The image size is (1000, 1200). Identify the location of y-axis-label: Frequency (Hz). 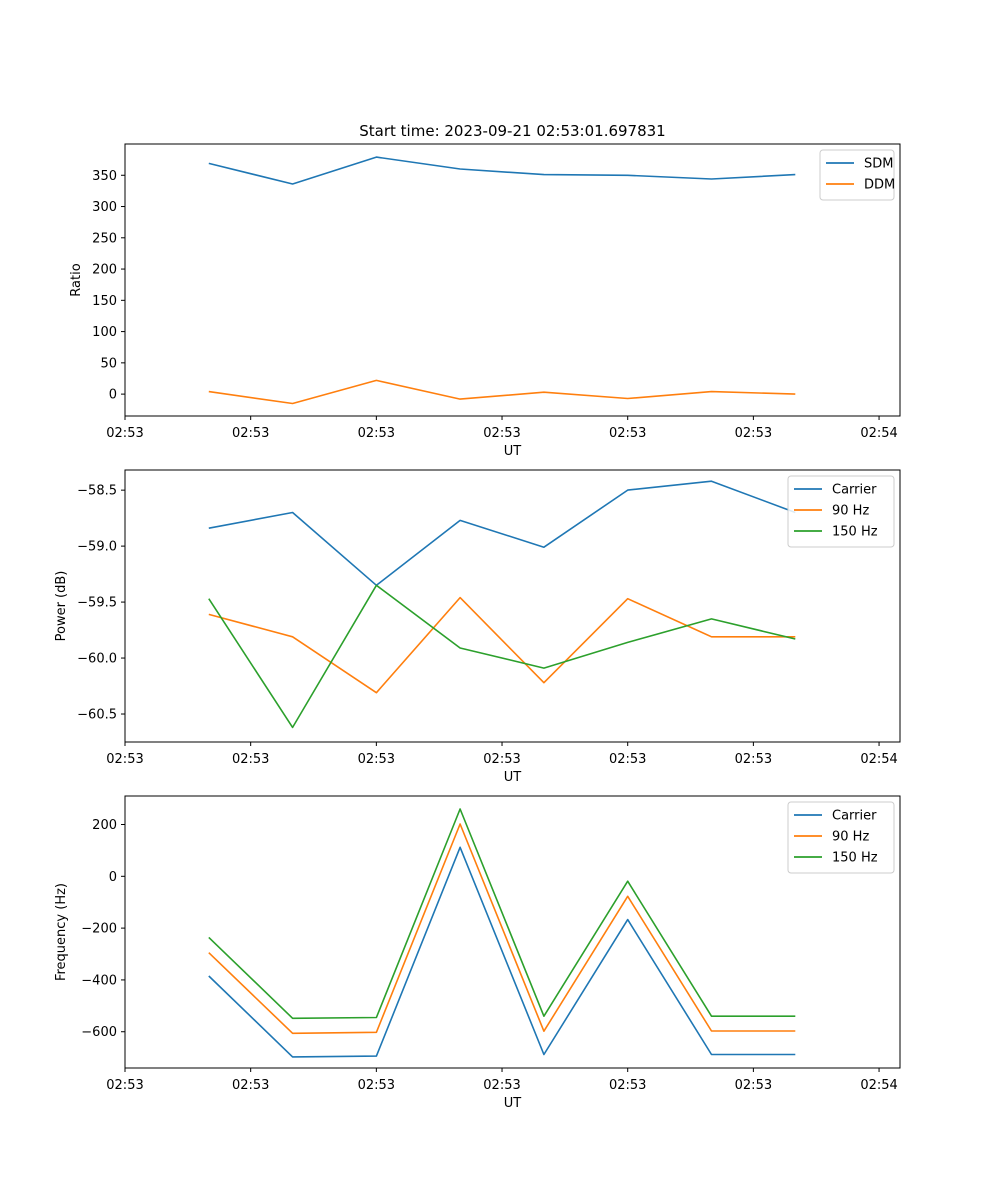
(61, 932).